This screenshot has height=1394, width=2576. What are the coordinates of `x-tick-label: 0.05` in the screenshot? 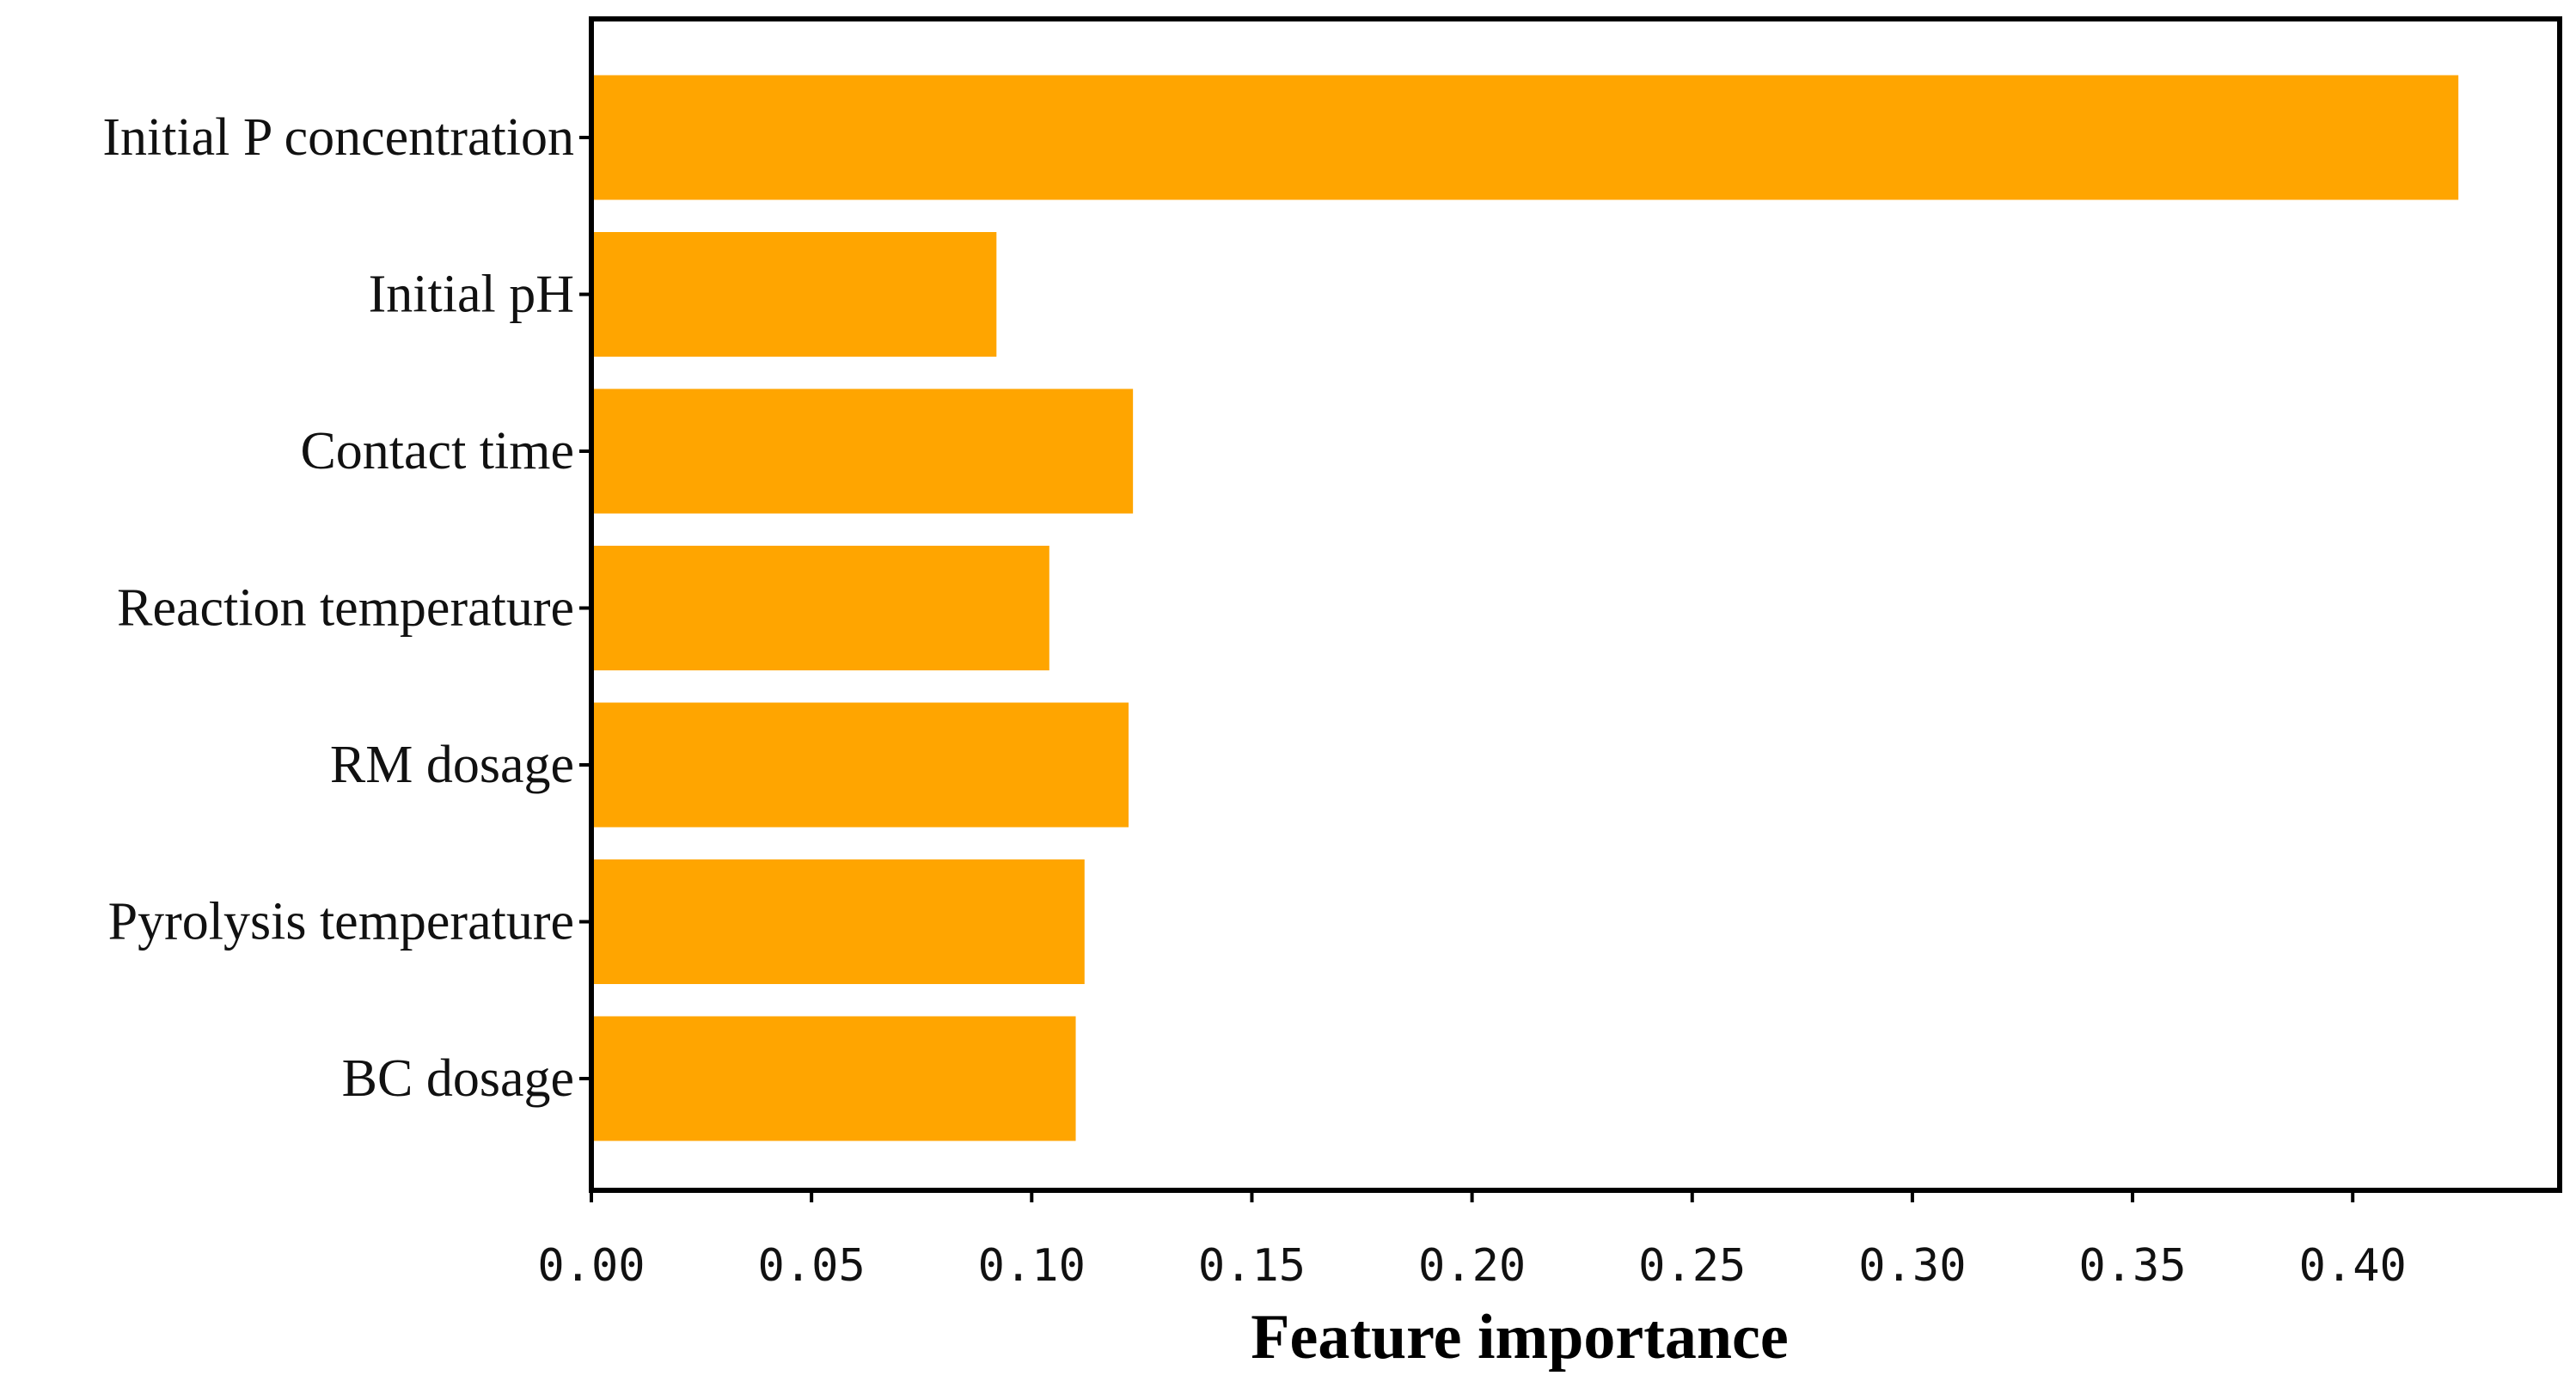 It's located at (812, 1266).